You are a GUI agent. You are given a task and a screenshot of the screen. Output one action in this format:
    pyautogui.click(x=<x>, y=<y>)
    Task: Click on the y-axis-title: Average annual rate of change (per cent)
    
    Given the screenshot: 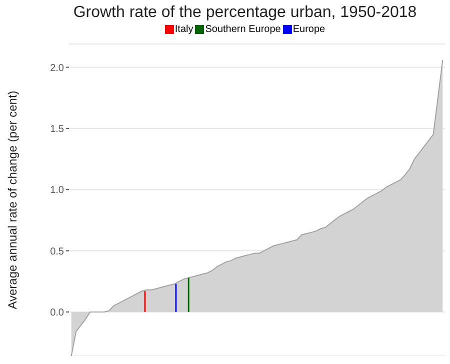 What is the action you would take?
    pyautogui.click(x=12, y=200)
    